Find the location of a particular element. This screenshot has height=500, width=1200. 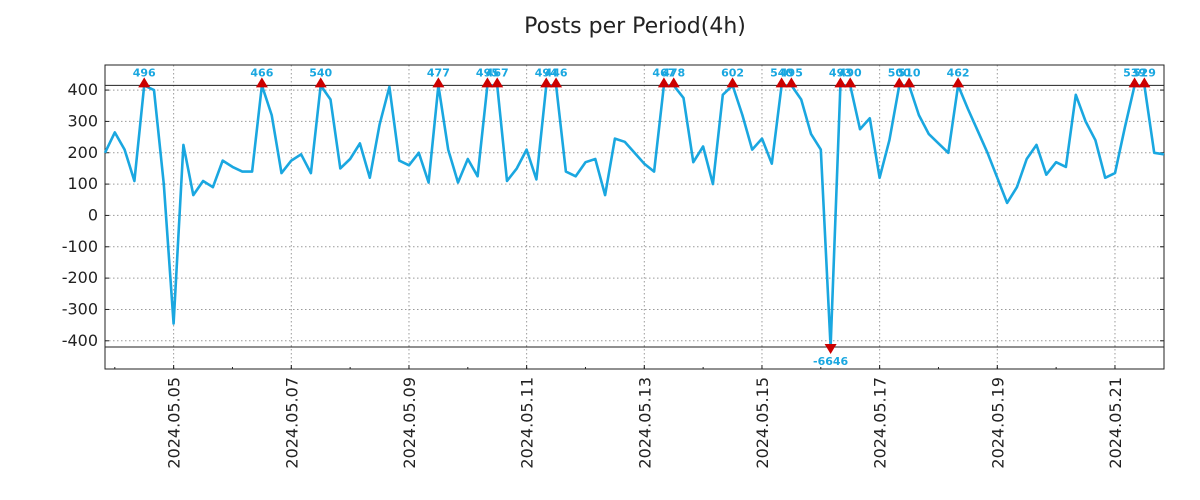

y-tick-label: 0 is located at coordinates (93, 214).